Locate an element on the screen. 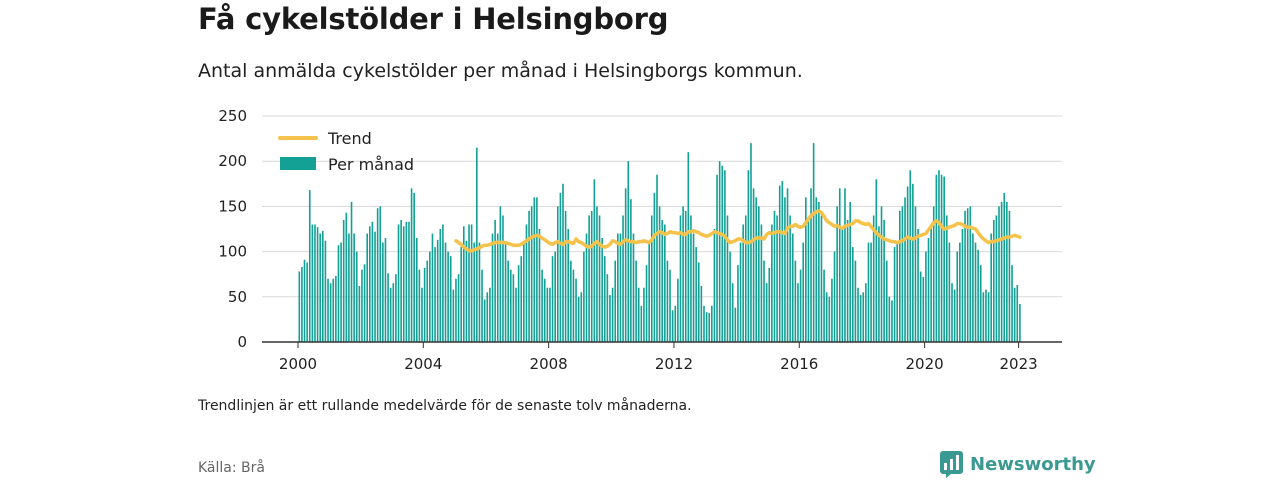  x-tick-label: 2012 is located at coordinates (674, 364).